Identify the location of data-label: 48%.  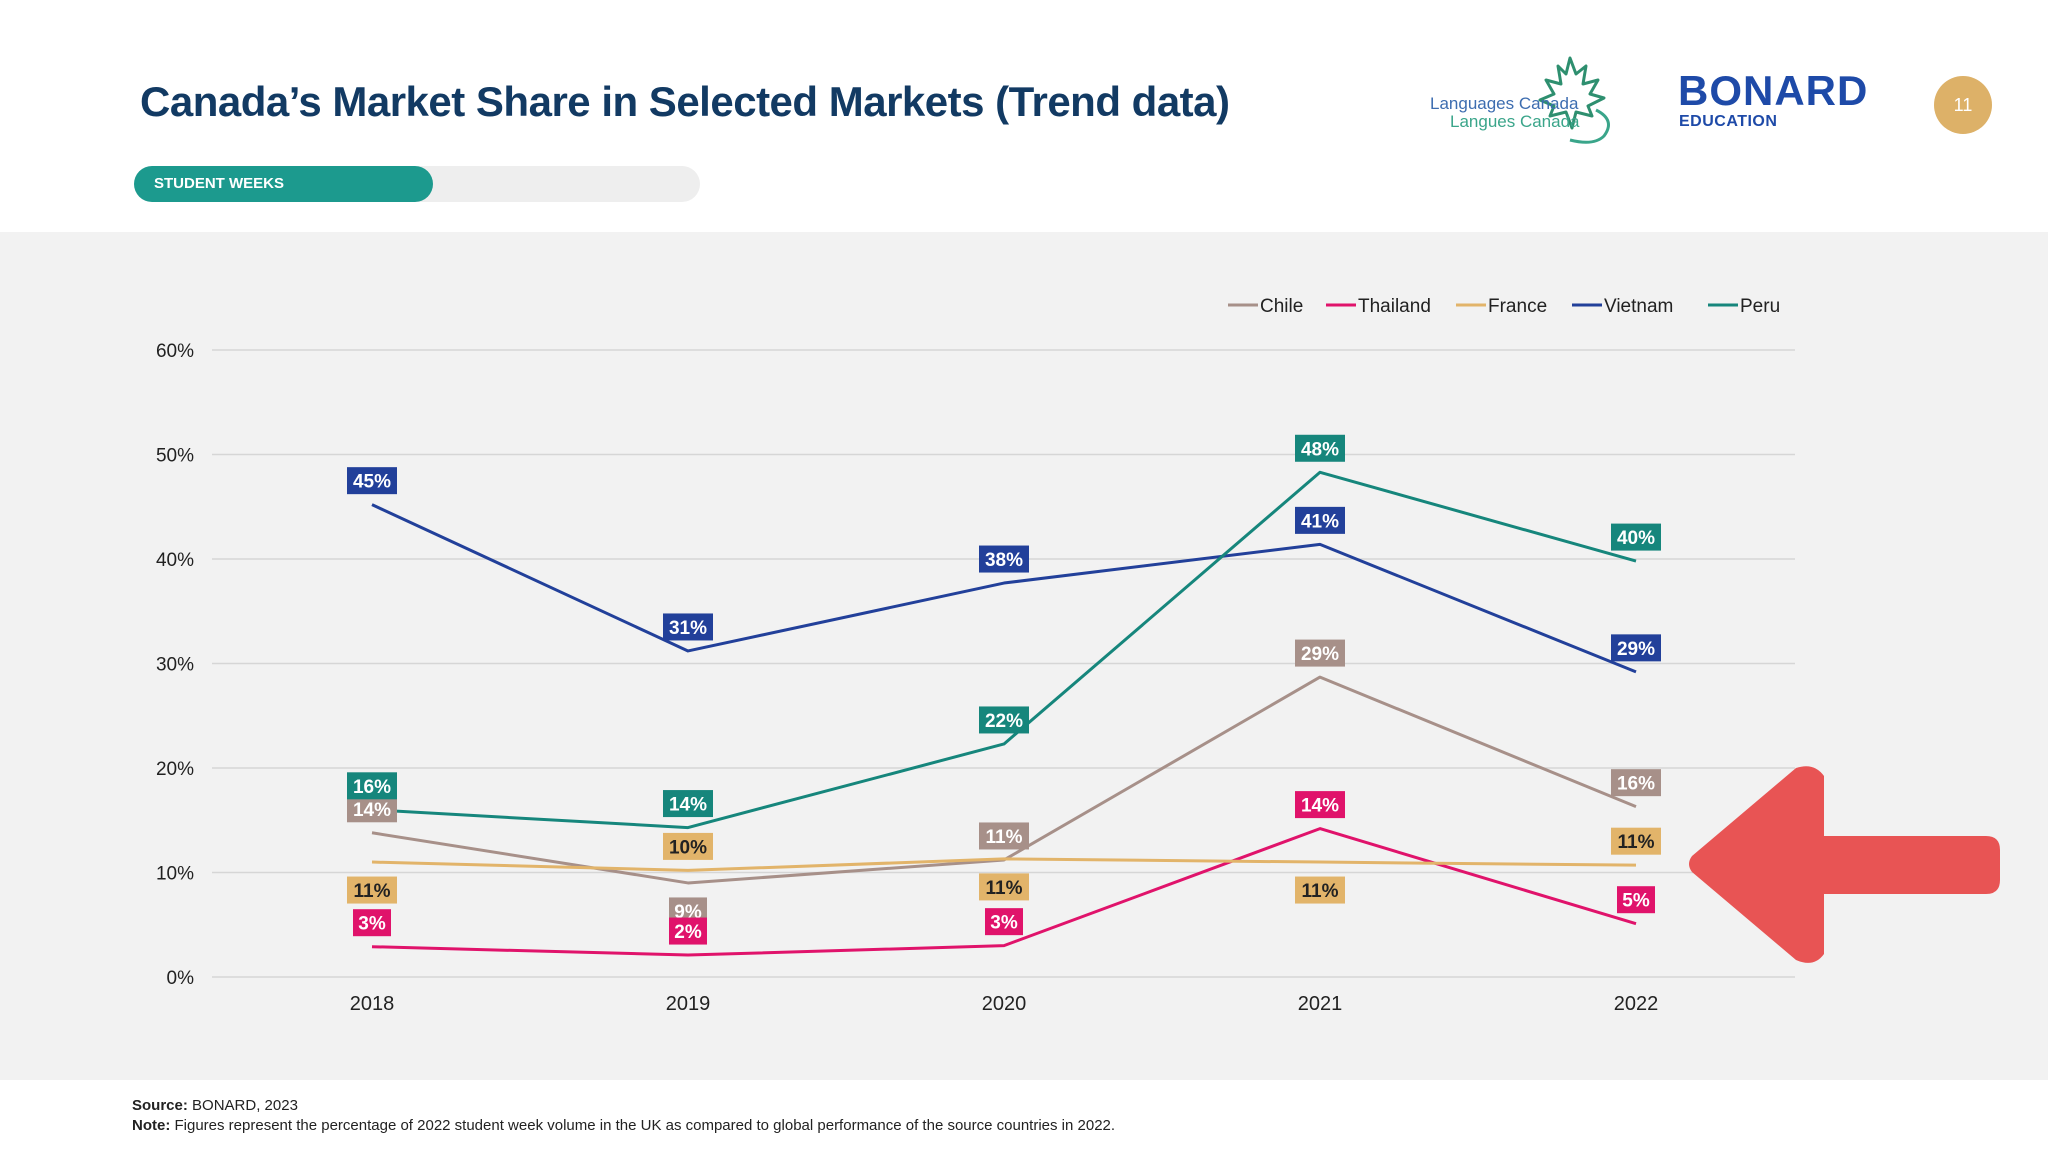
(1320, 449).